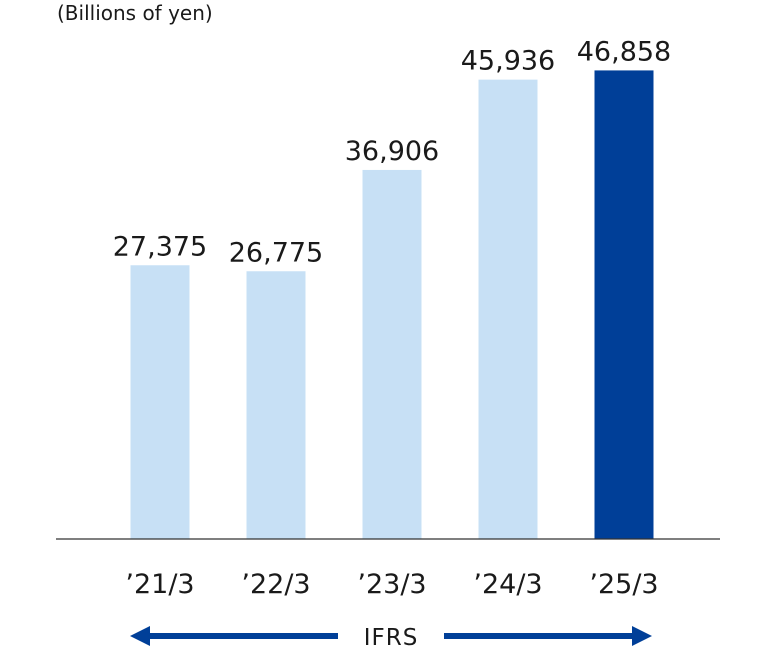  What do you see at coordinates (624, 51) in the screenshot?
I see `value-label-5: 46,858` at bounding box center [624, 51].